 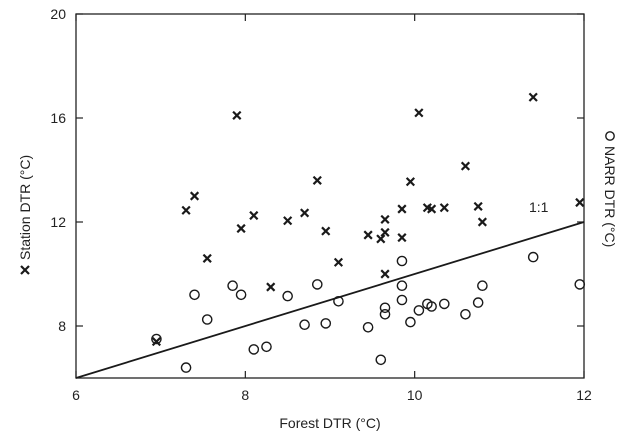 I want to click on y-axis-title-group: Station DTR (°C), so click(x=25, y=214).